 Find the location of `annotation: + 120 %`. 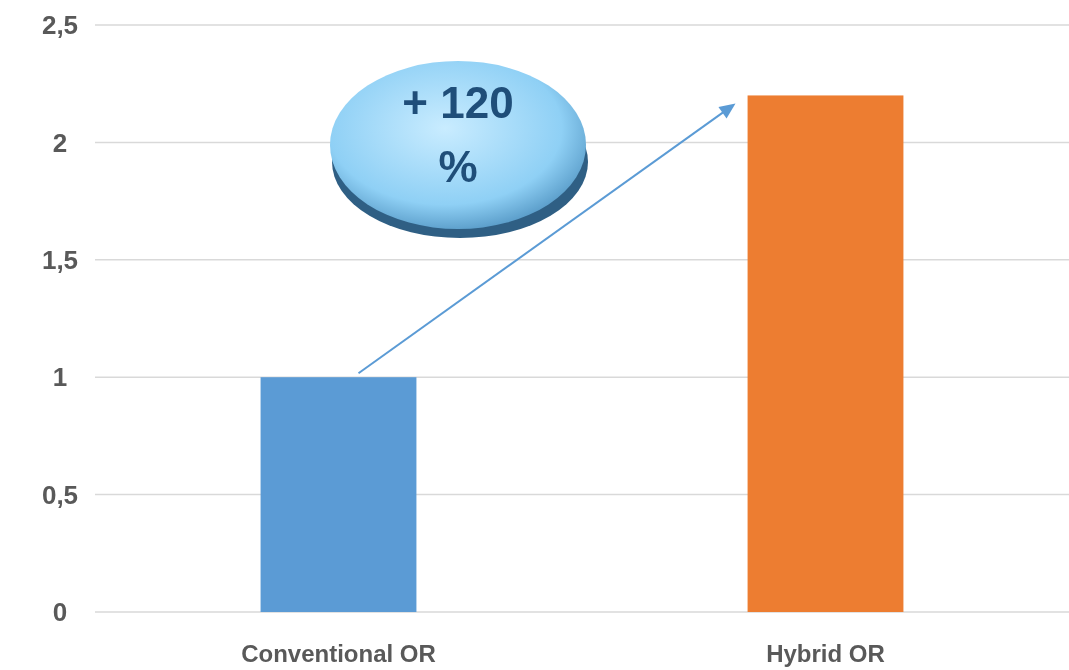

annotation: + 120 % is located at coordinates (458, 134).